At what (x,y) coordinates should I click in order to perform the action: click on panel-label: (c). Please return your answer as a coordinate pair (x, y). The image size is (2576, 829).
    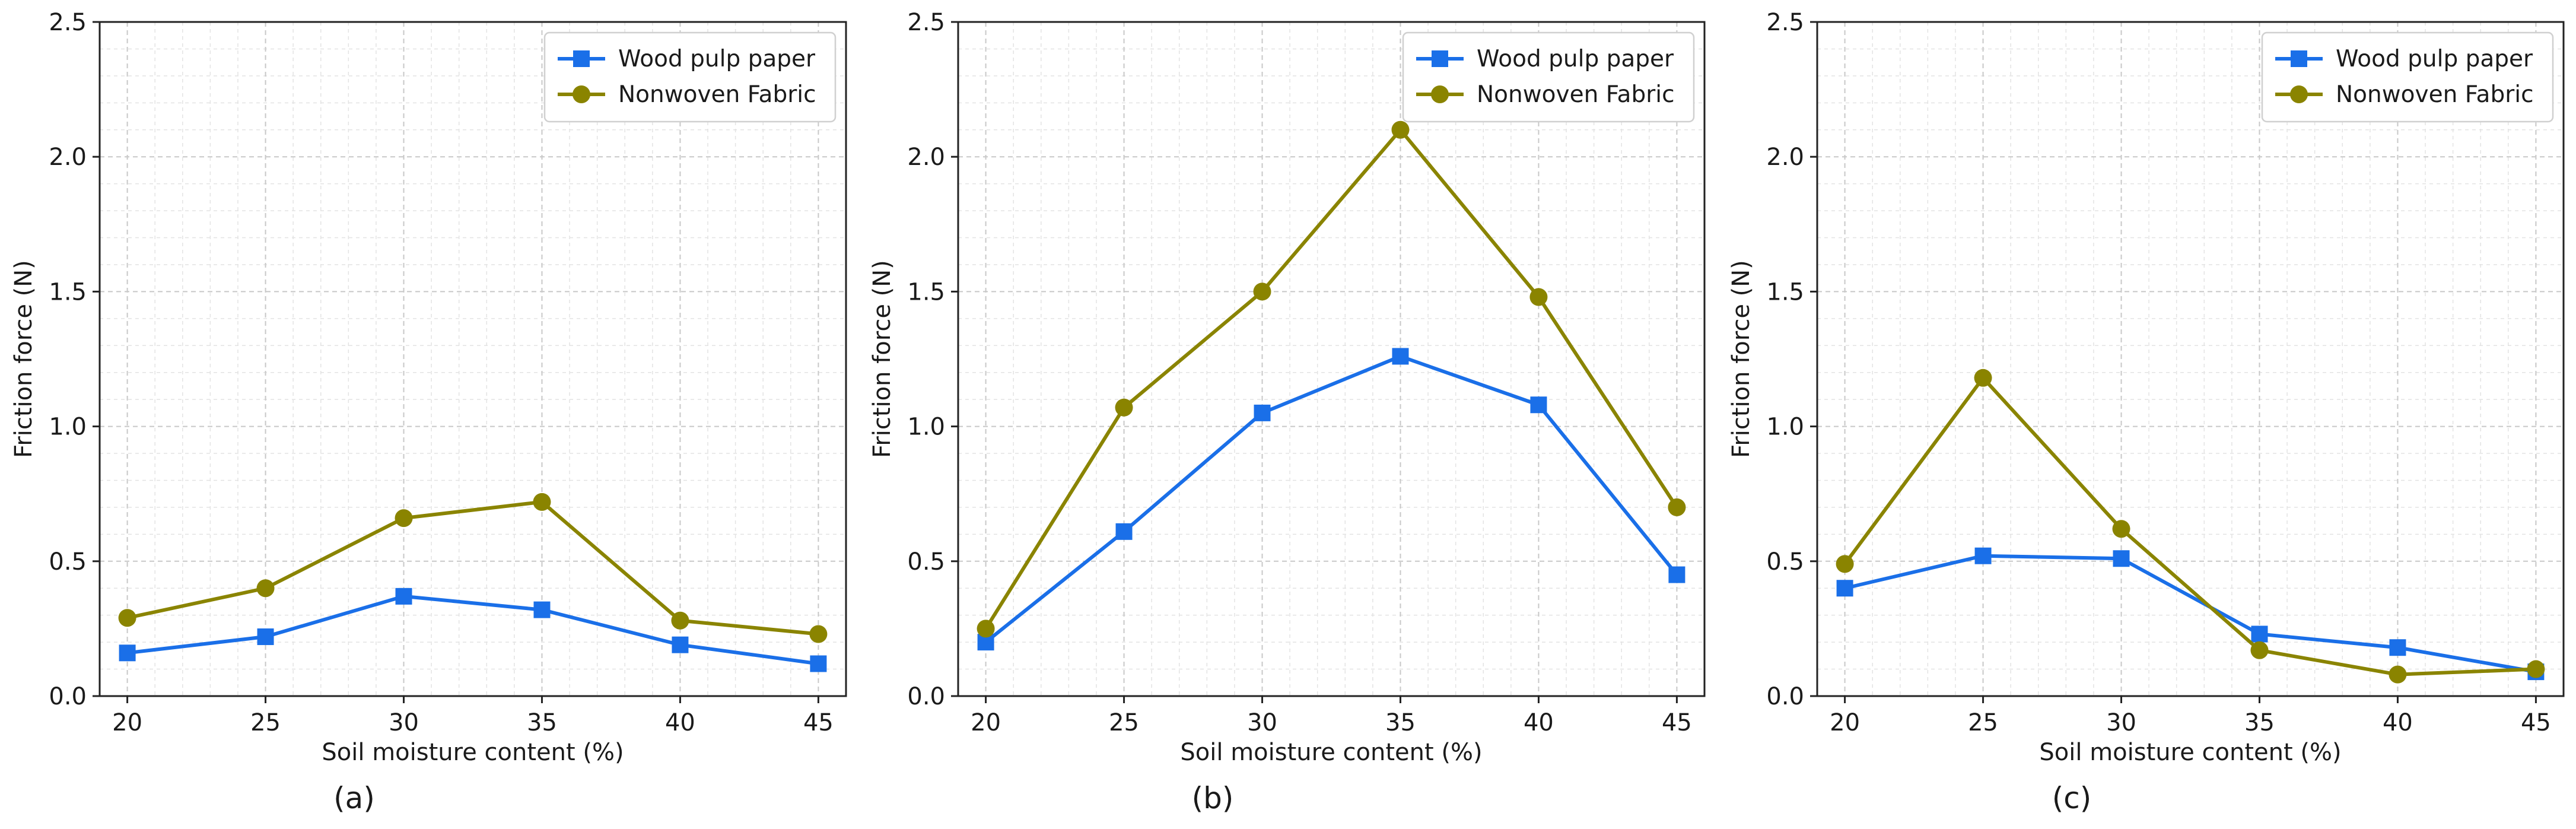
    Looking at the image, I should click on (2072, 798).